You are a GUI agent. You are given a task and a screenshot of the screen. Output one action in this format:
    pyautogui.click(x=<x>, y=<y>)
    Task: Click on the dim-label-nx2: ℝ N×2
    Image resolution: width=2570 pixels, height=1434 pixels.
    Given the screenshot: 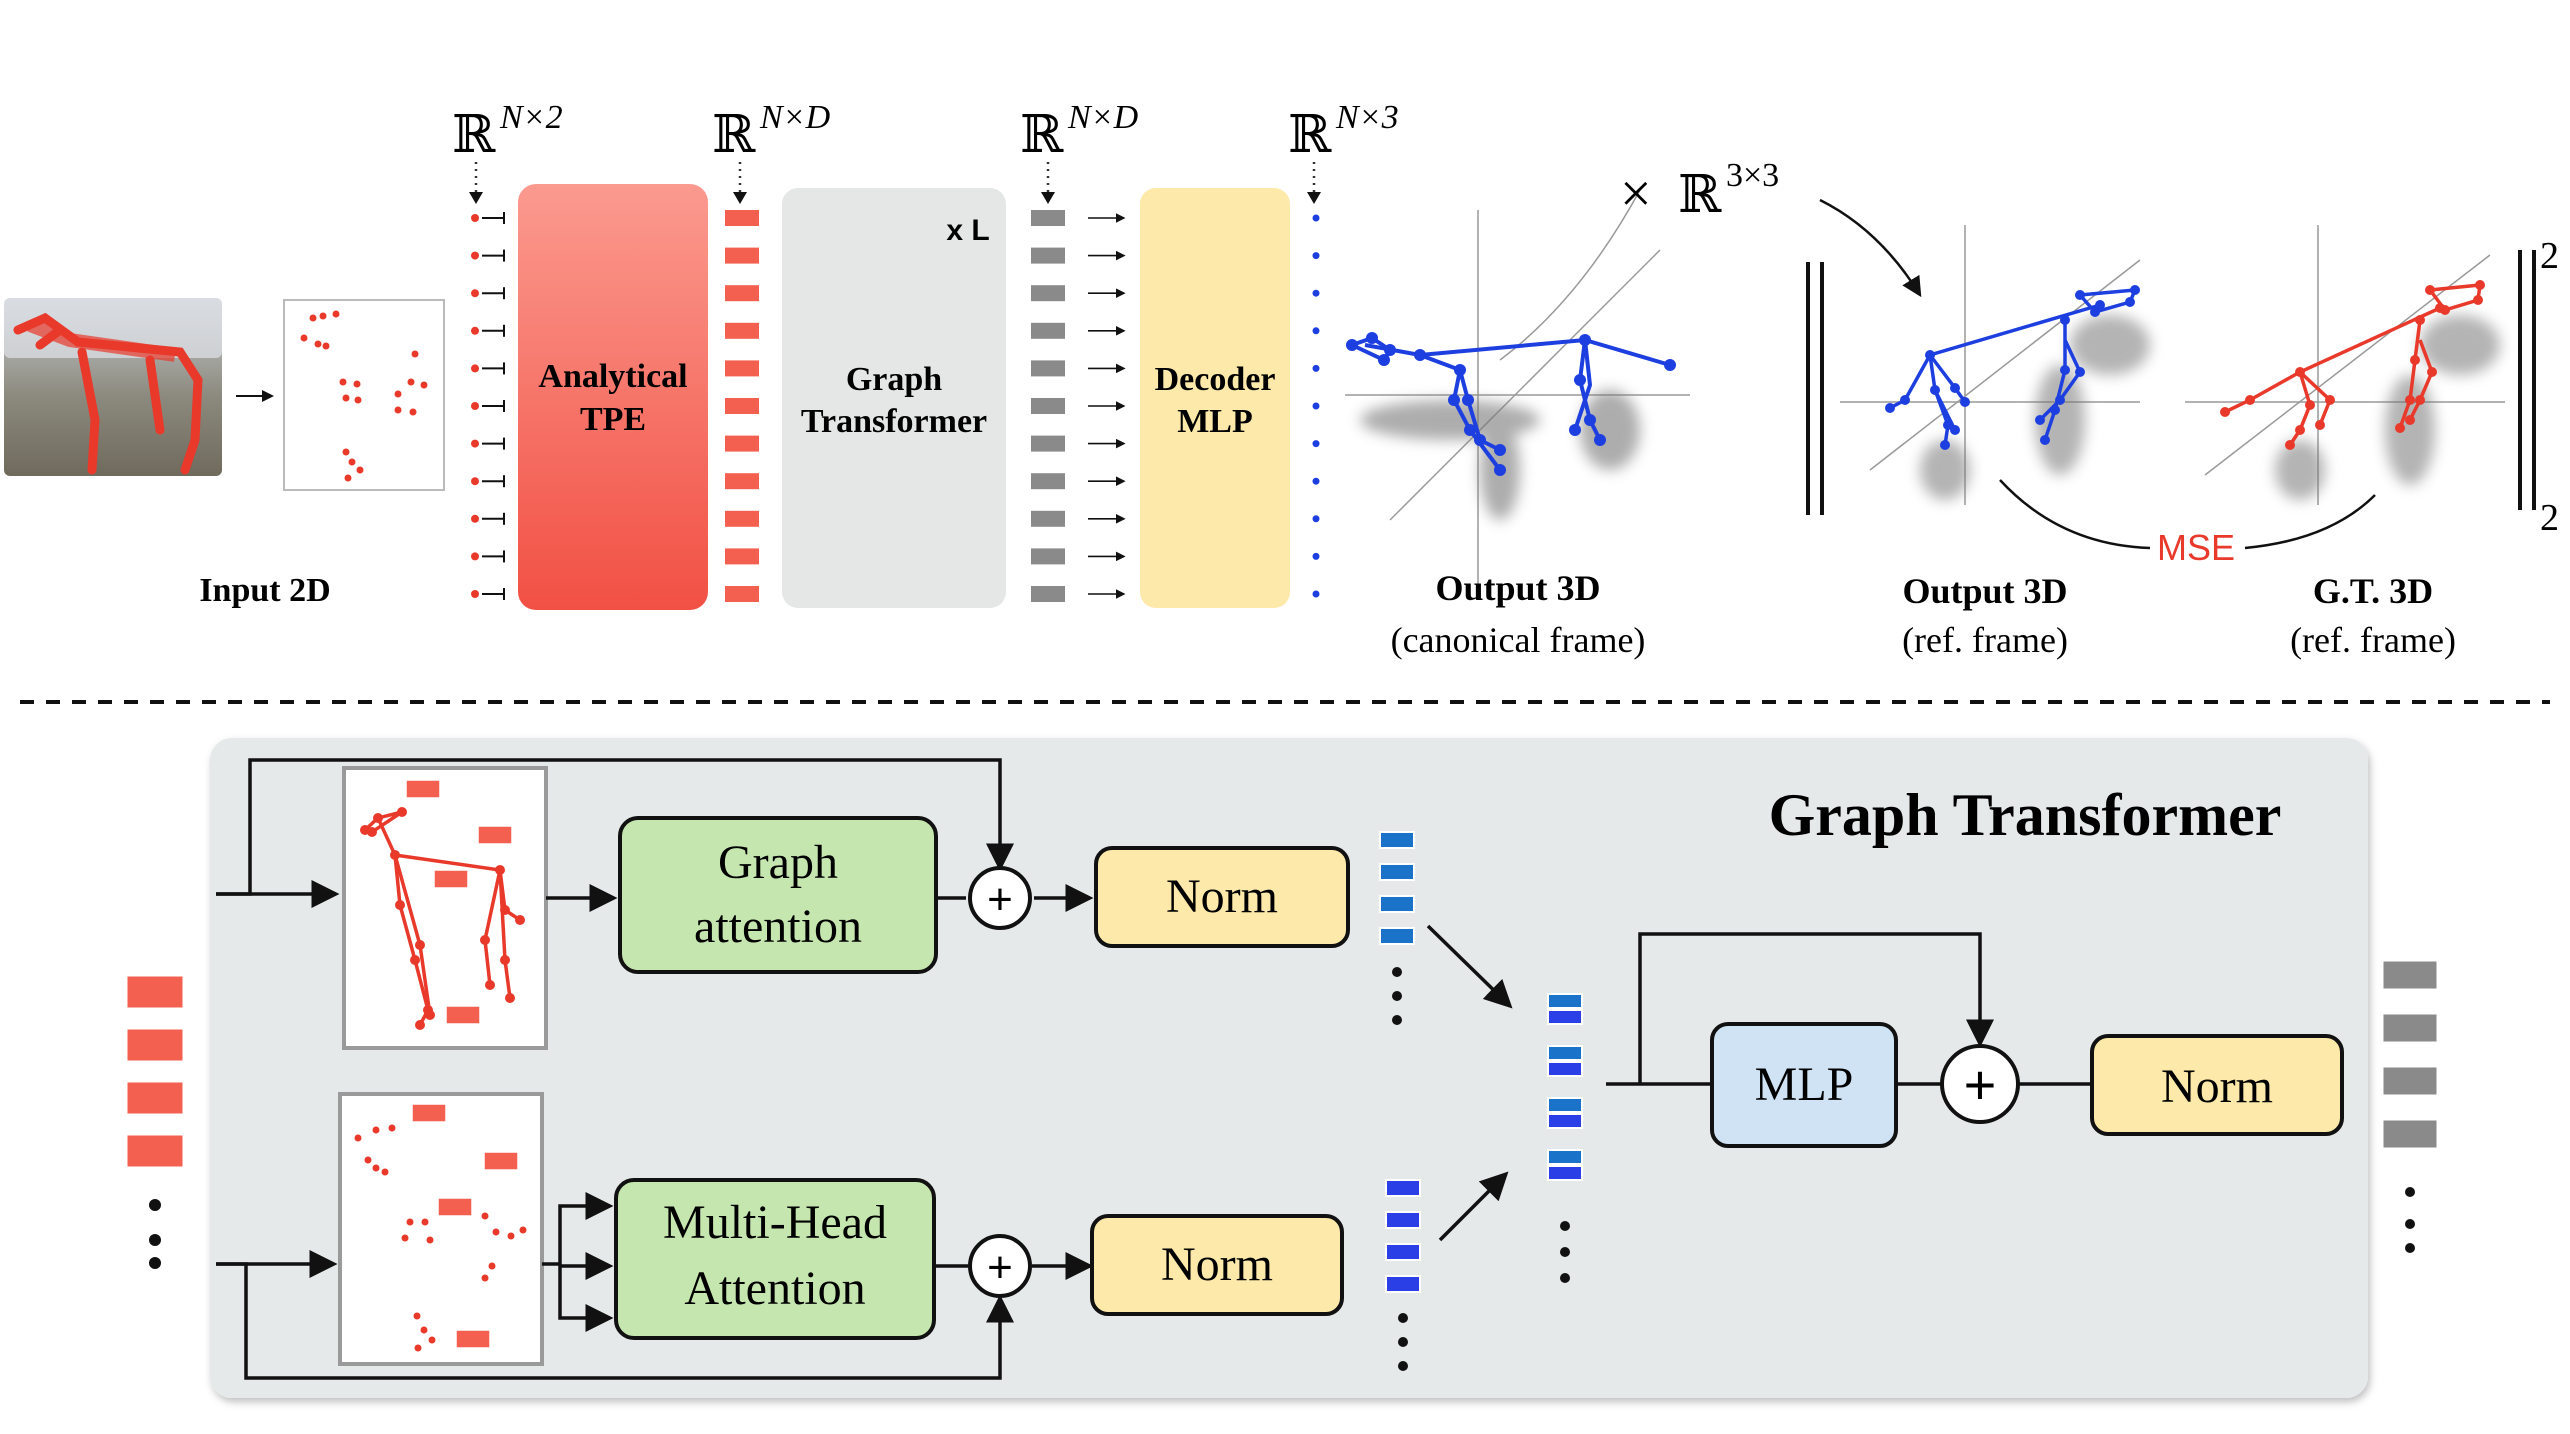 What is the action you would take?
    pyautogui.click(x=507, y=131)
    